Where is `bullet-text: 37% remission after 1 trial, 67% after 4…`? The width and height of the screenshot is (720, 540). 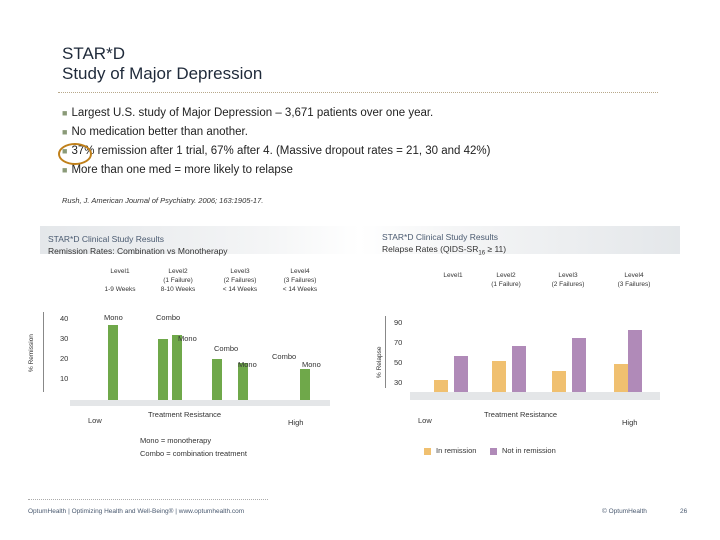
bullet-text: 37% remission after 1 trial, 67% after 4… is located at coordinates (281, 151).